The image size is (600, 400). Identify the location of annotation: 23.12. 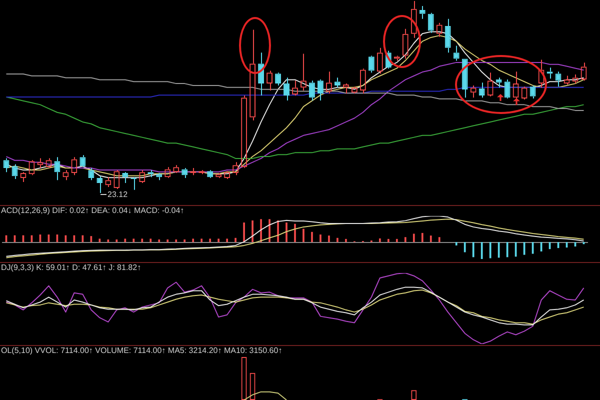
(118, 195).